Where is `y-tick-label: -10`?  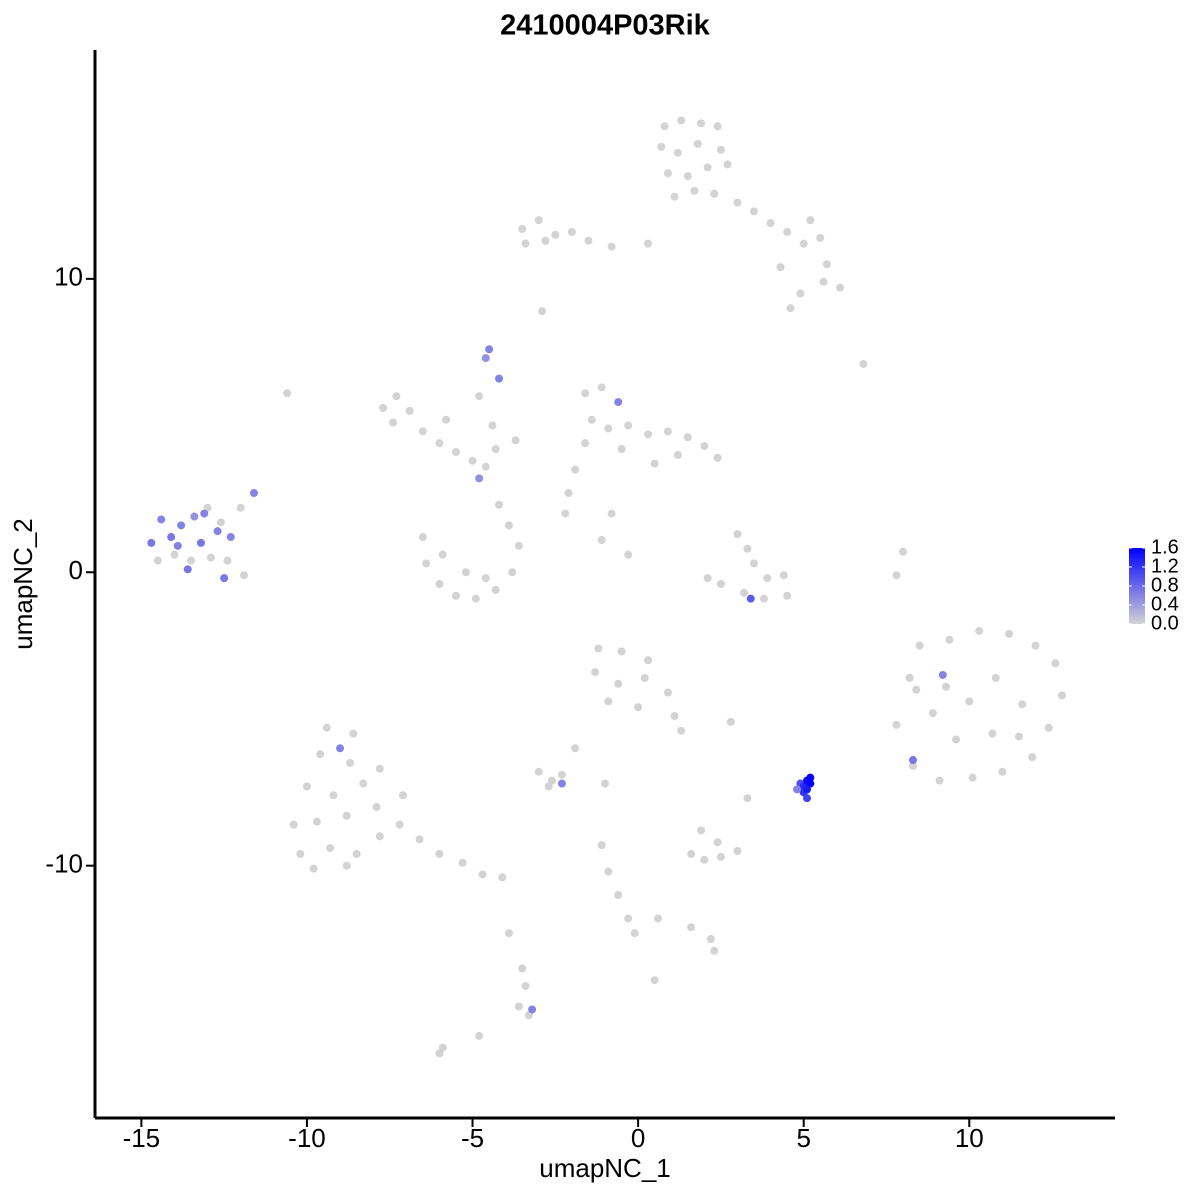
y-tick-label: -10 is located at coordinates (64, 864).